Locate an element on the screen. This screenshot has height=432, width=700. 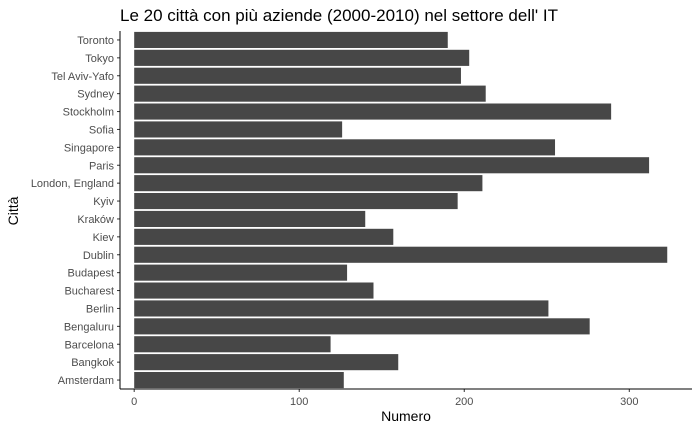
bar-london-england is located at coordinates (308, 183).